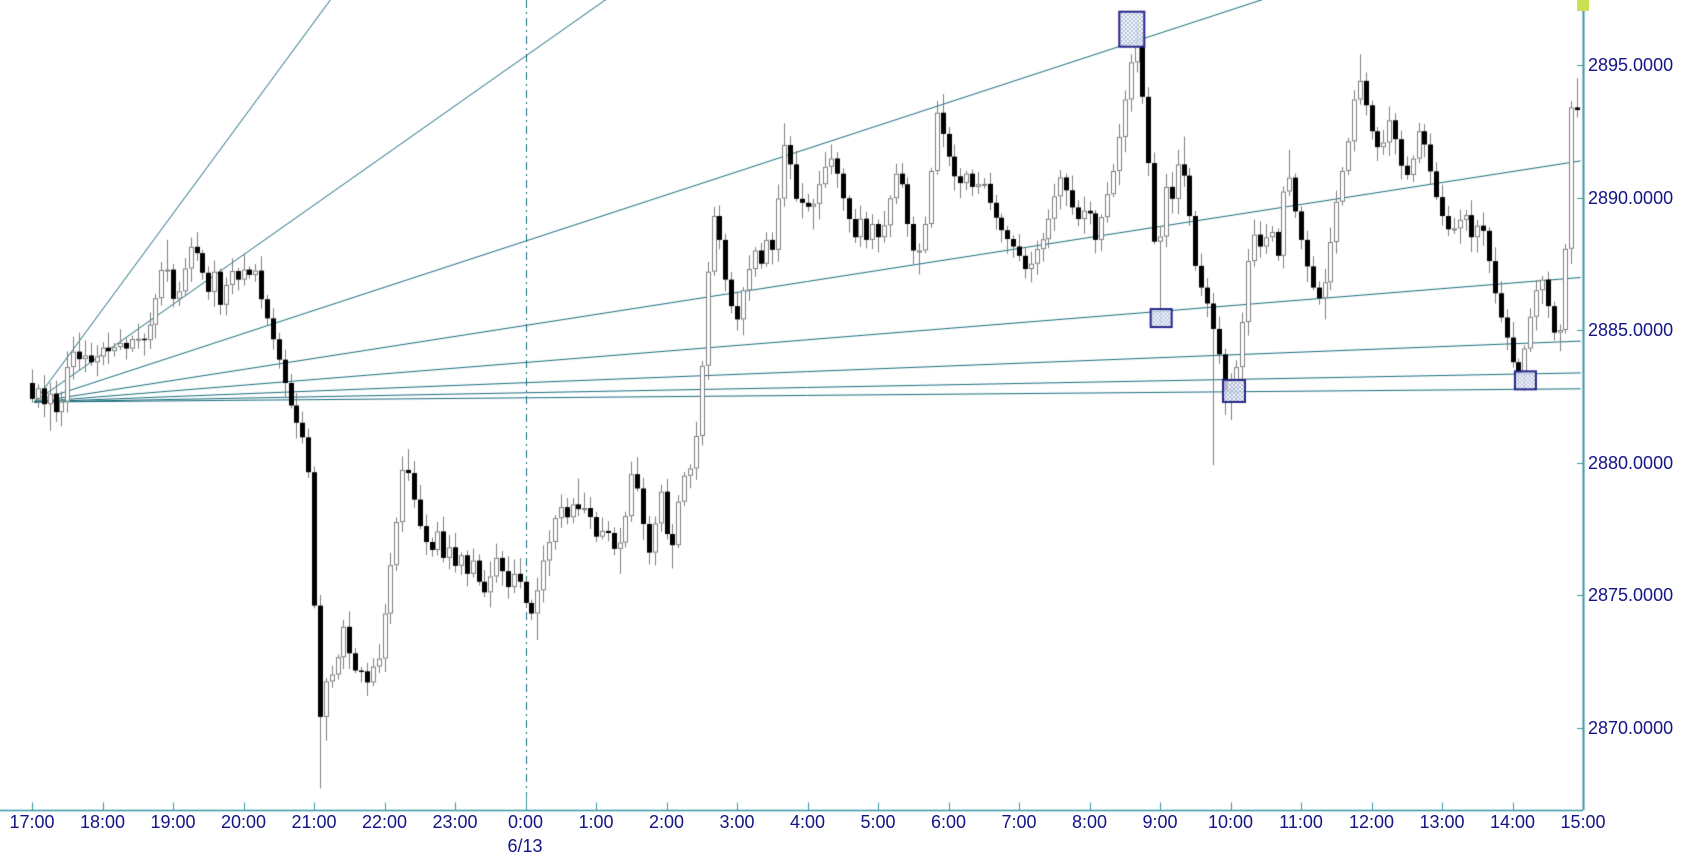  I want to click on time-axis-label: 18:00, so click(102, 822).